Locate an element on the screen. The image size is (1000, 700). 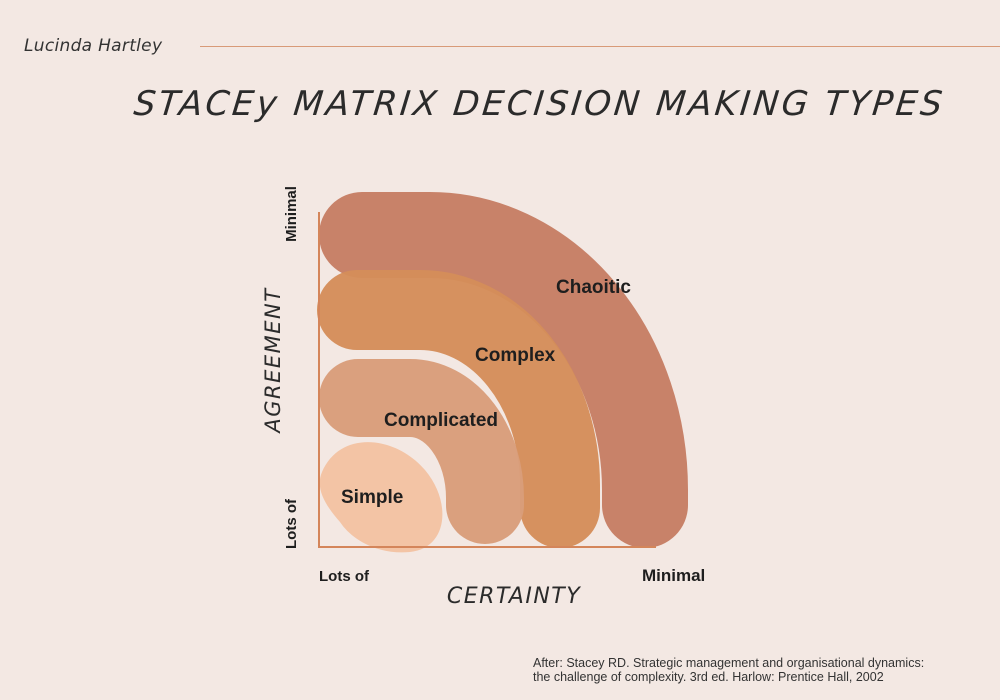
x-axis-title: CERTAINTY is located at coordinates (514, 596).